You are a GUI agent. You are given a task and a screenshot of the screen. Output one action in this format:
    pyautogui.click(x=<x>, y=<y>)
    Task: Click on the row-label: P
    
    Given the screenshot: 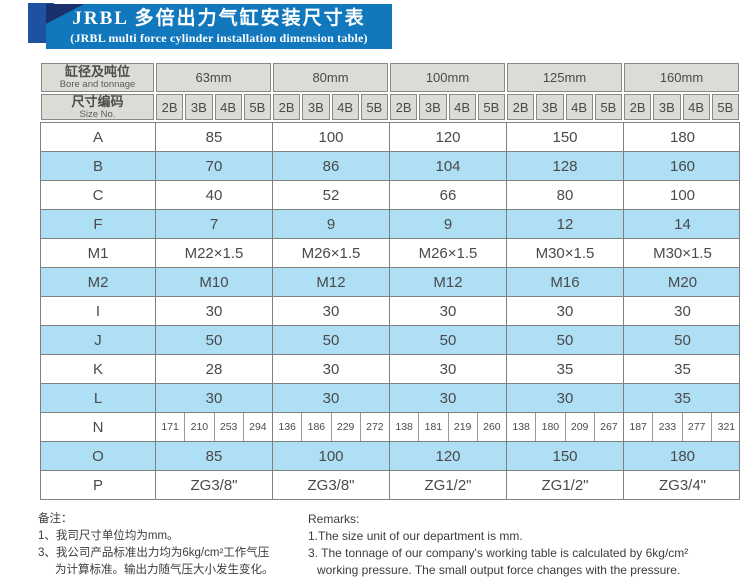 What is the action you would take?
    pyautogui.click(x=98, y=485)
    